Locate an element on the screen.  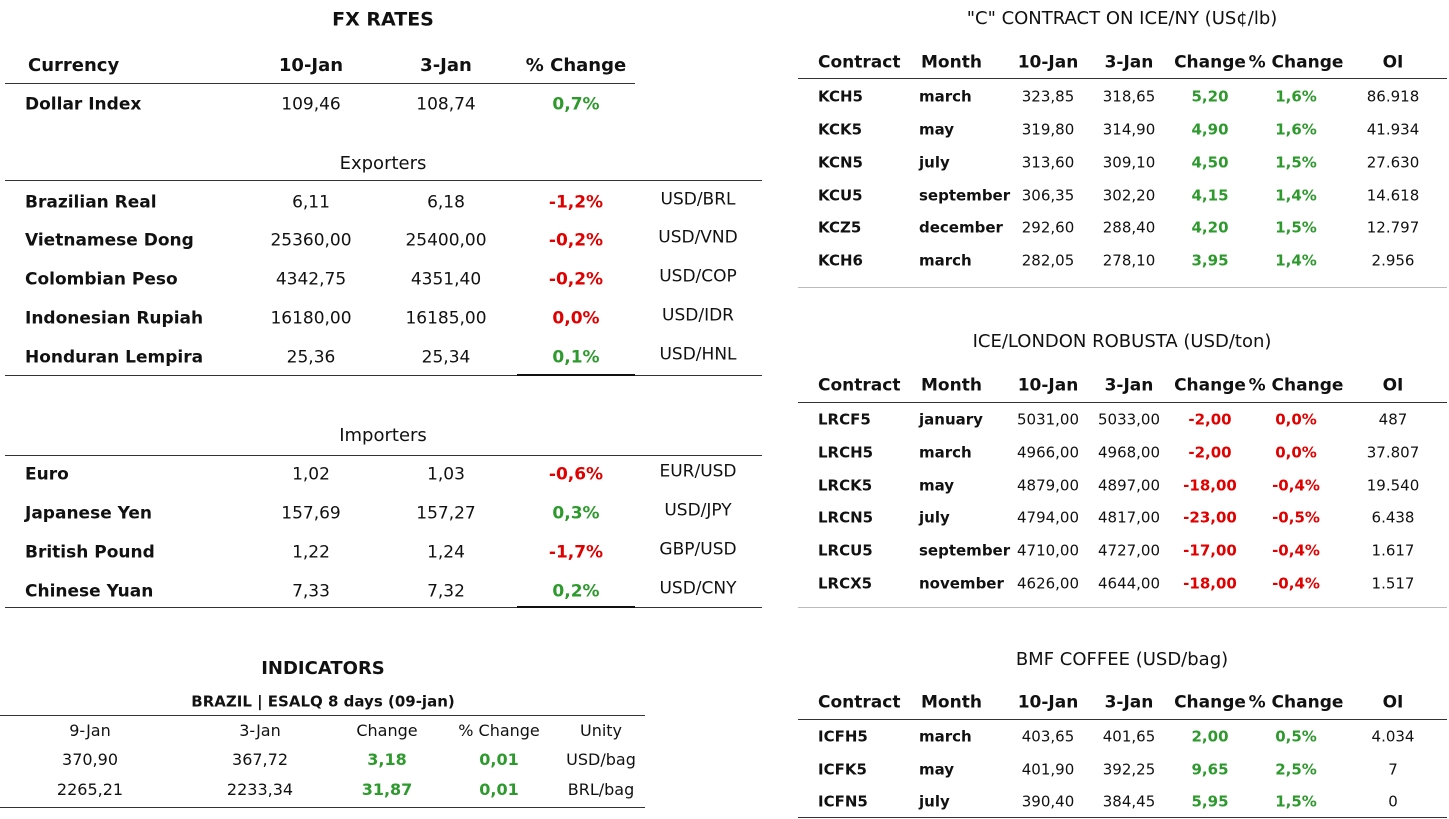
cell: USD/VND is located at coordinates (698, 237).